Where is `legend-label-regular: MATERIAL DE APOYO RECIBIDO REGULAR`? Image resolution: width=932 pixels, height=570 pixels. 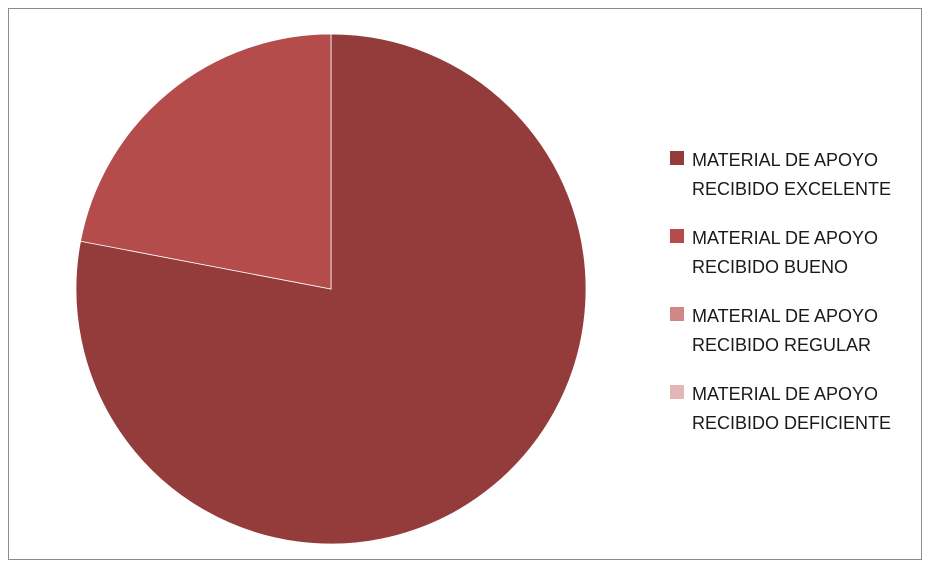 legend-label-regular: MATERIAL DE APOYO RECIBIDO REGULAR is located at coordinates (785, 330).